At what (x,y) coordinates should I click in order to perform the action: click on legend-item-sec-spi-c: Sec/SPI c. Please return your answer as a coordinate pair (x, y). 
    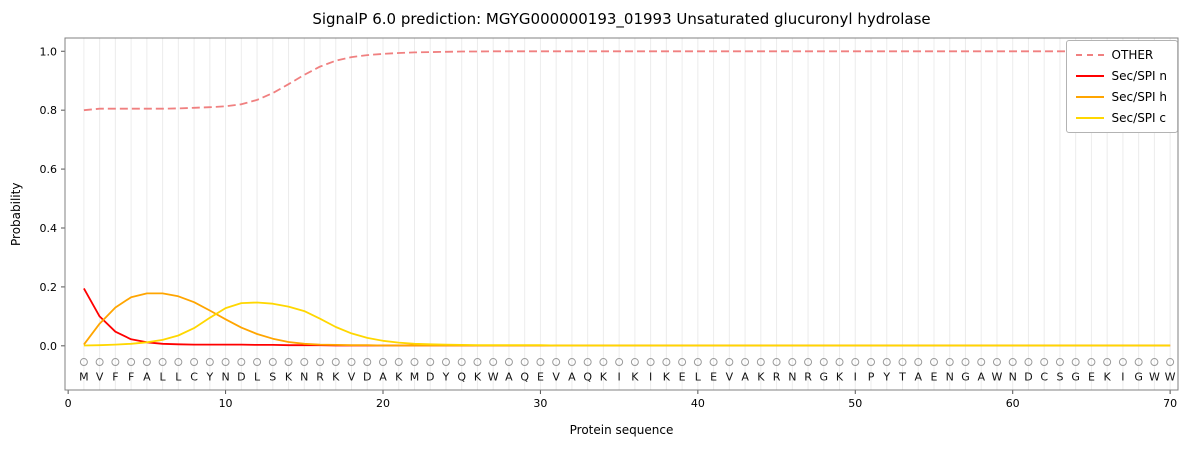
    Looking at the image, I should click on (1121, 118).